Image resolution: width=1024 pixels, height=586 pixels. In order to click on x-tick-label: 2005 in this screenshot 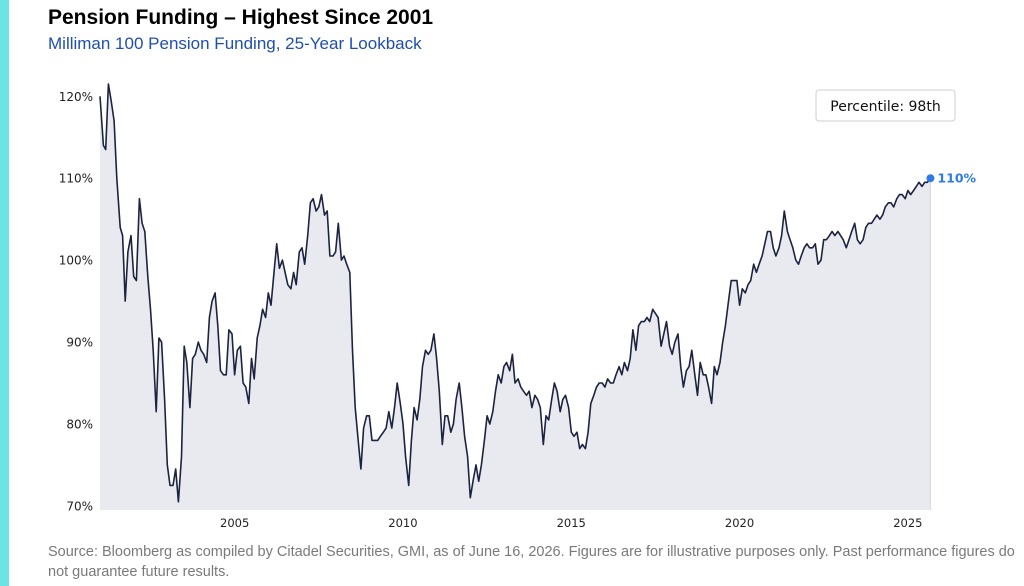, I will do `click(234, 523)`.